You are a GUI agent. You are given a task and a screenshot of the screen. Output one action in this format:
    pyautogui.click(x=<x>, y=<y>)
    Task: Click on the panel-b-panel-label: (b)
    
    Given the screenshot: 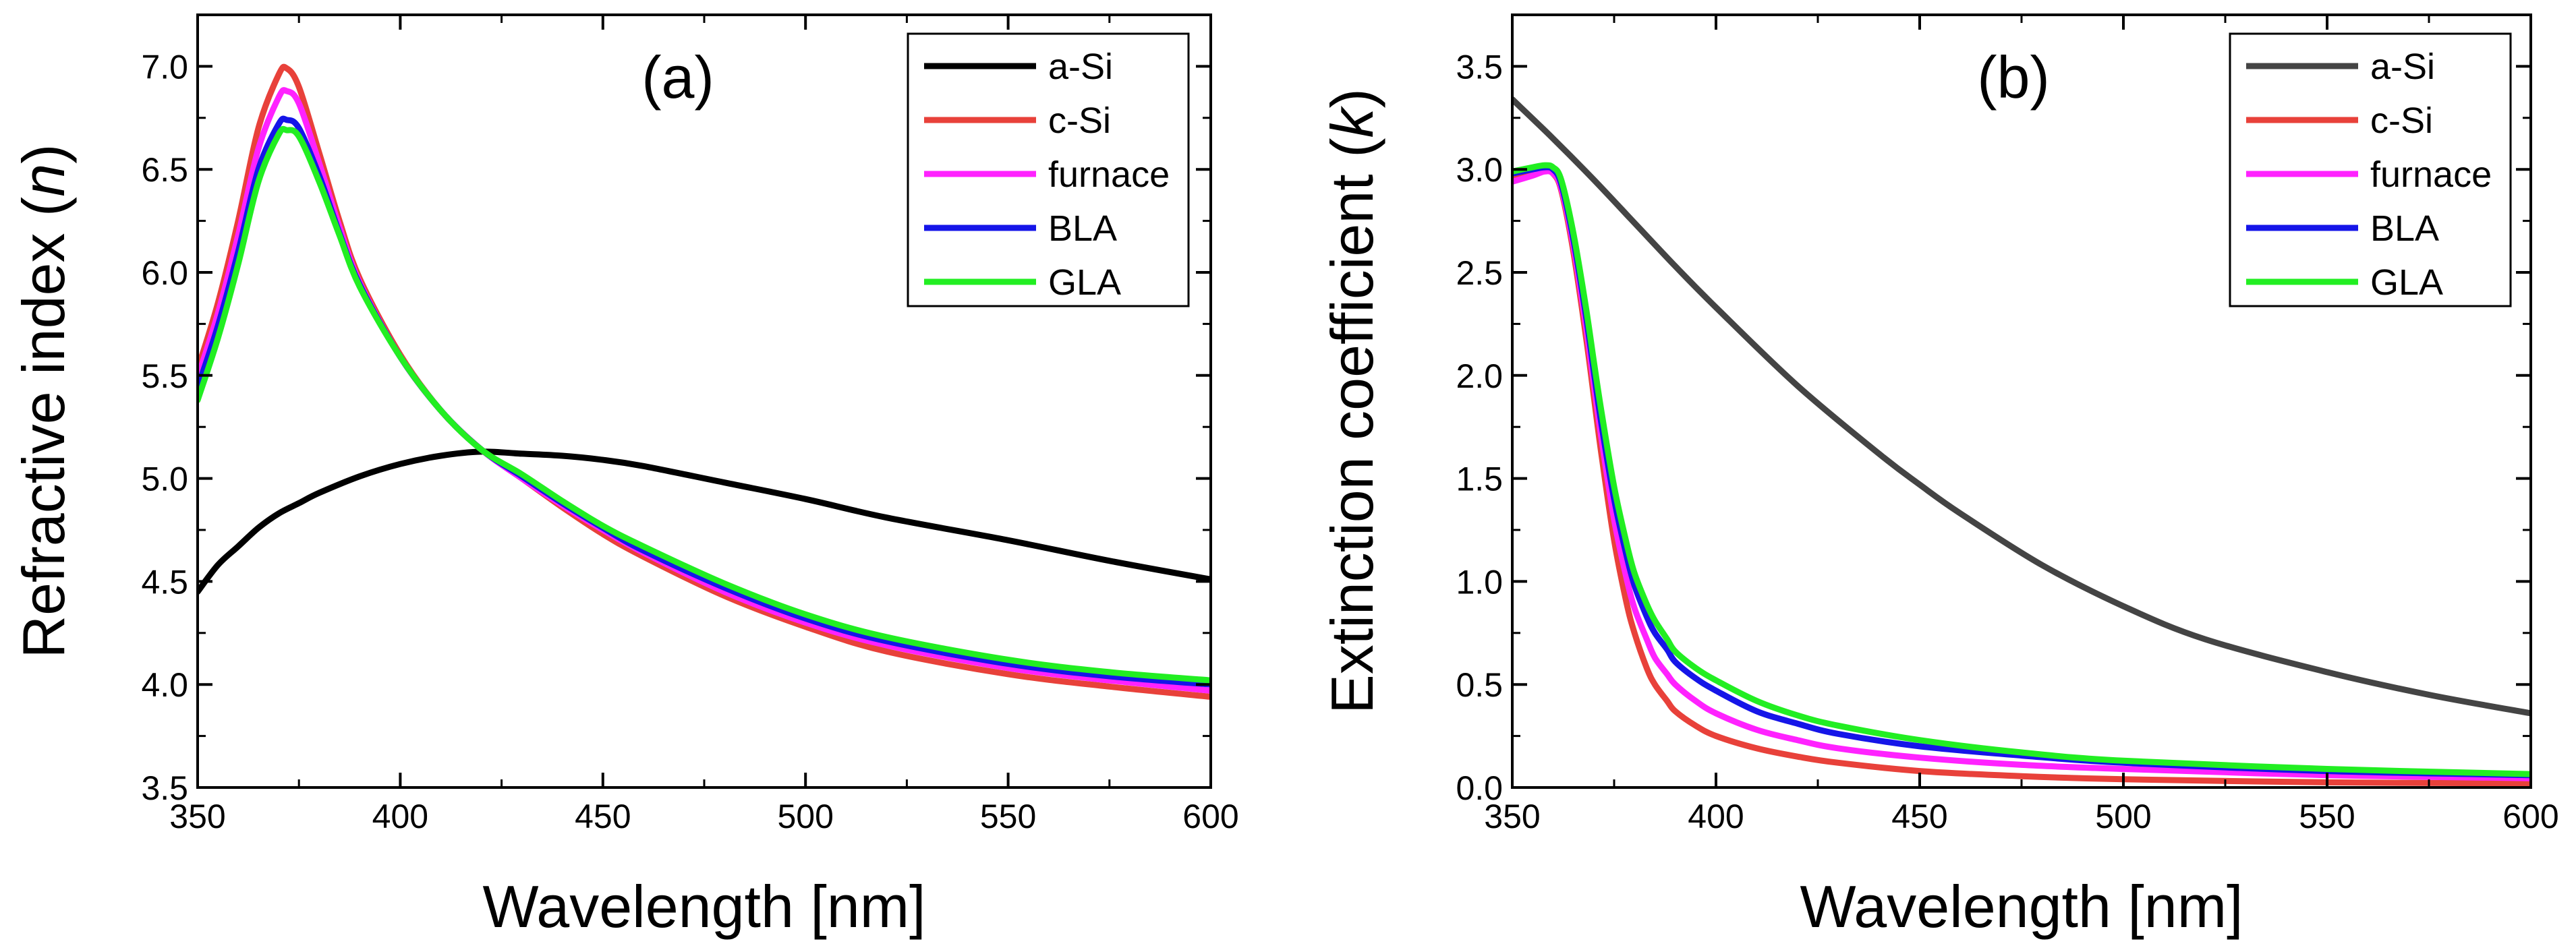 What is the action you would take?
    pyautogui.click(x=2013, y=77)
    